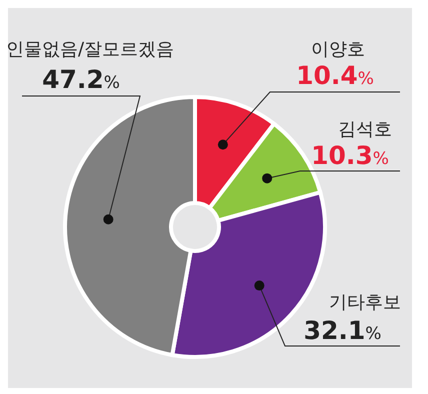 Image resolution: width=428 pixels, height=394 pixels. Describe the element at coordinates (81, 79) in the screenshot. I see `data-label: 47.2%` at that location.